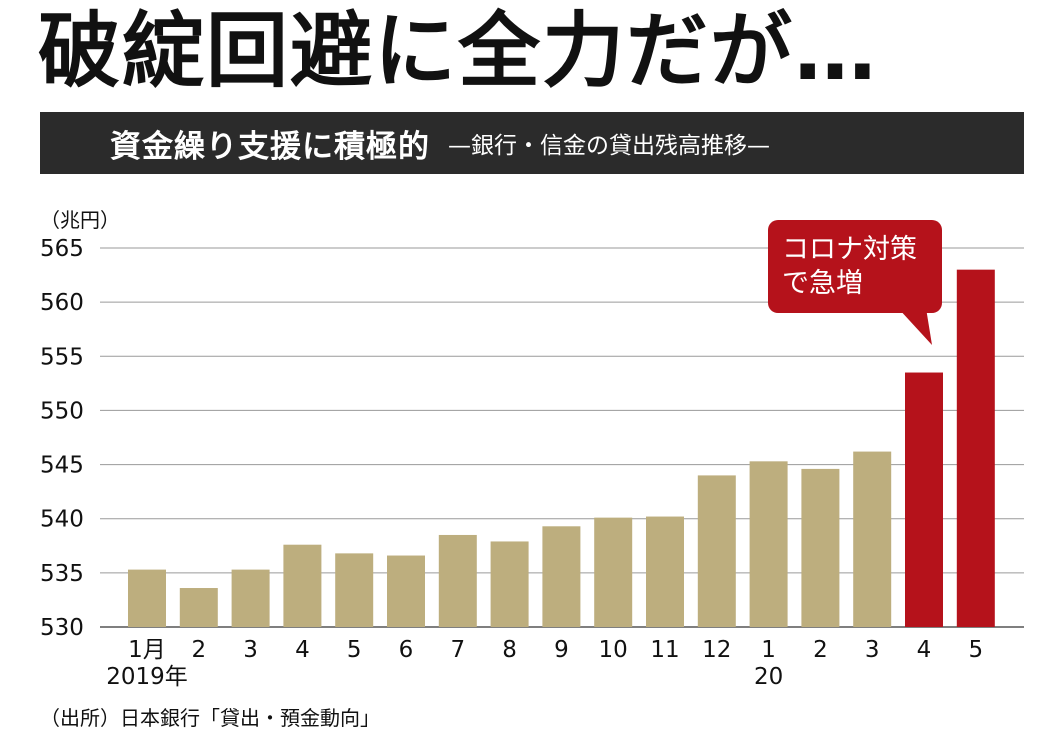 The height and width of the screenshot is (745, 1040). Describe the element at coordinates (849, 249) in the screenshot. I see `callout-text: コロナ対策` at that location.